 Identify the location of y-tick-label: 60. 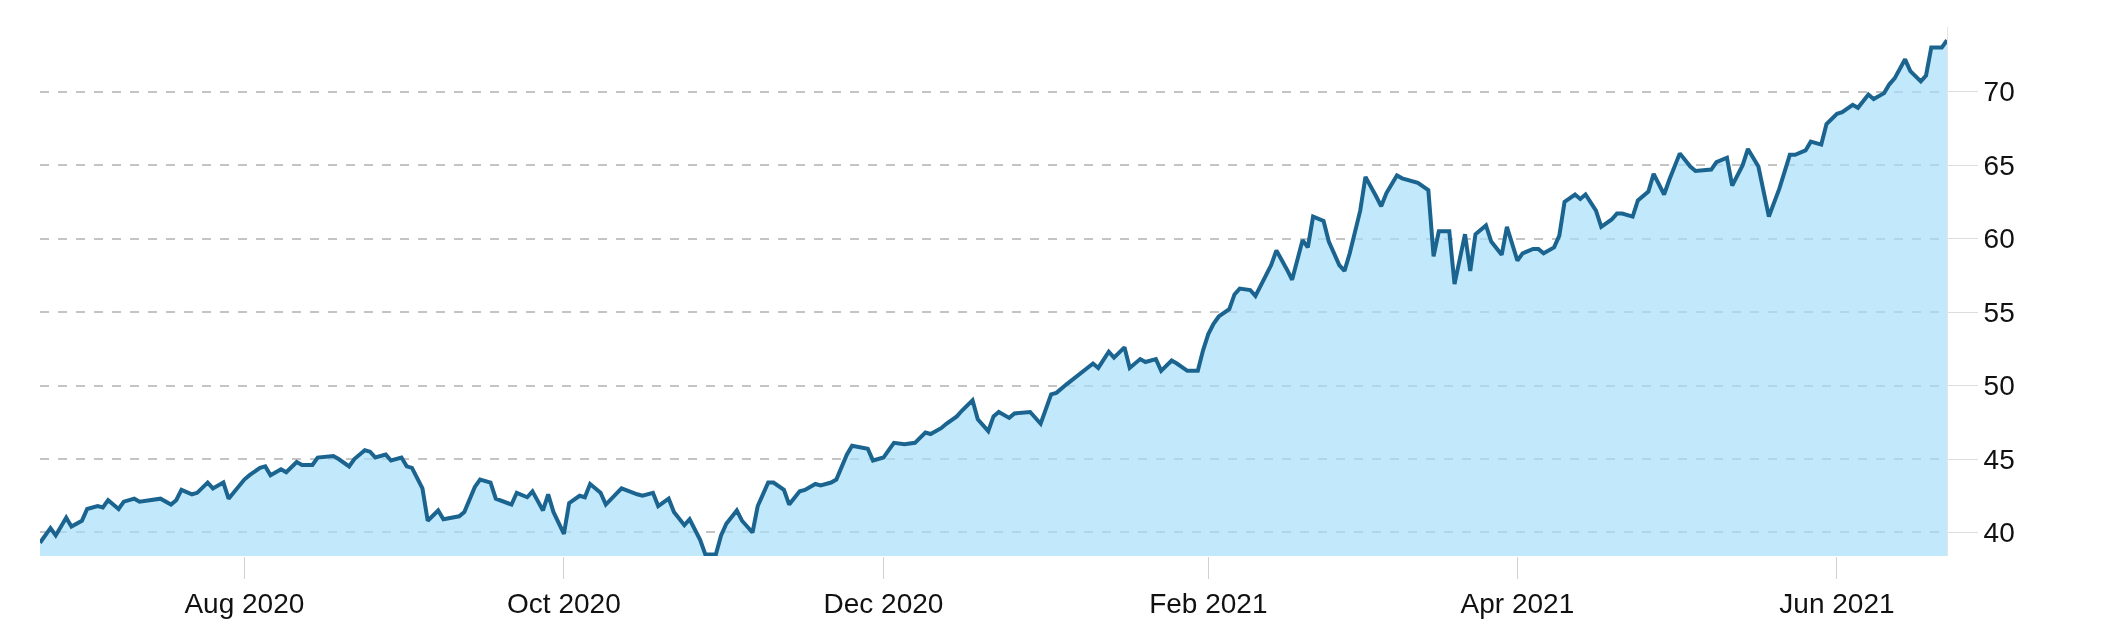
(1999, 239).